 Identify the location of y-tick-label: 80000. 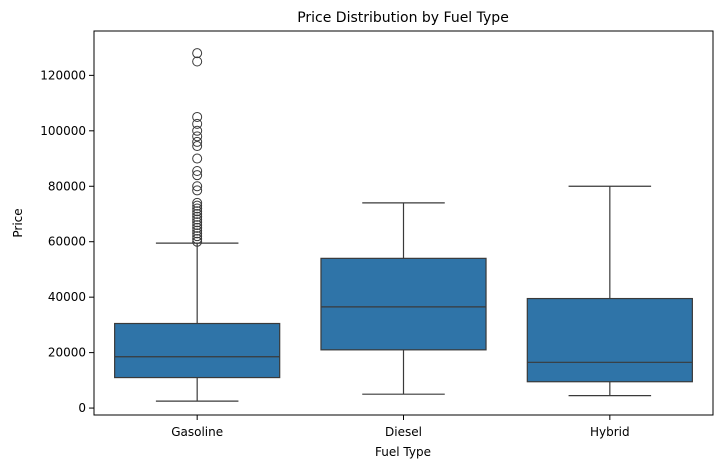
(67, 186).